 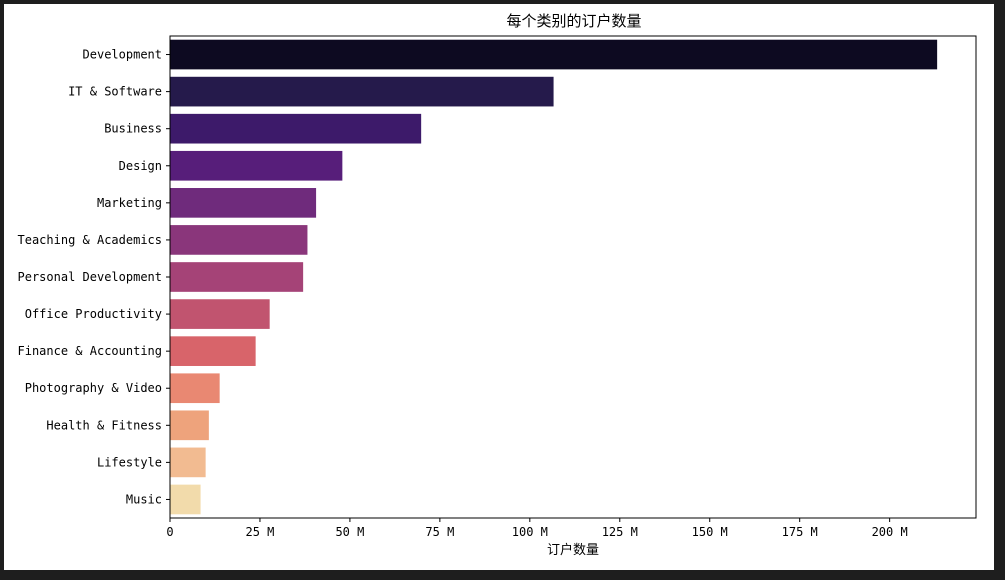 What do you see at coordinates (188, 462) in the screenshot?
I see `bar-lifestyle` at bounding box center [188, 462].